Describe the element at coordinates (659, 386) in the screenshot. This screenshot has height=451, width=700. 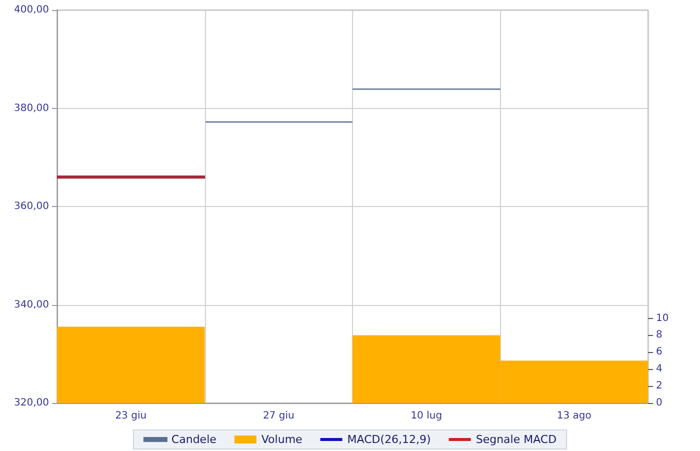
I see `y2-tick-label: 2` at that location.